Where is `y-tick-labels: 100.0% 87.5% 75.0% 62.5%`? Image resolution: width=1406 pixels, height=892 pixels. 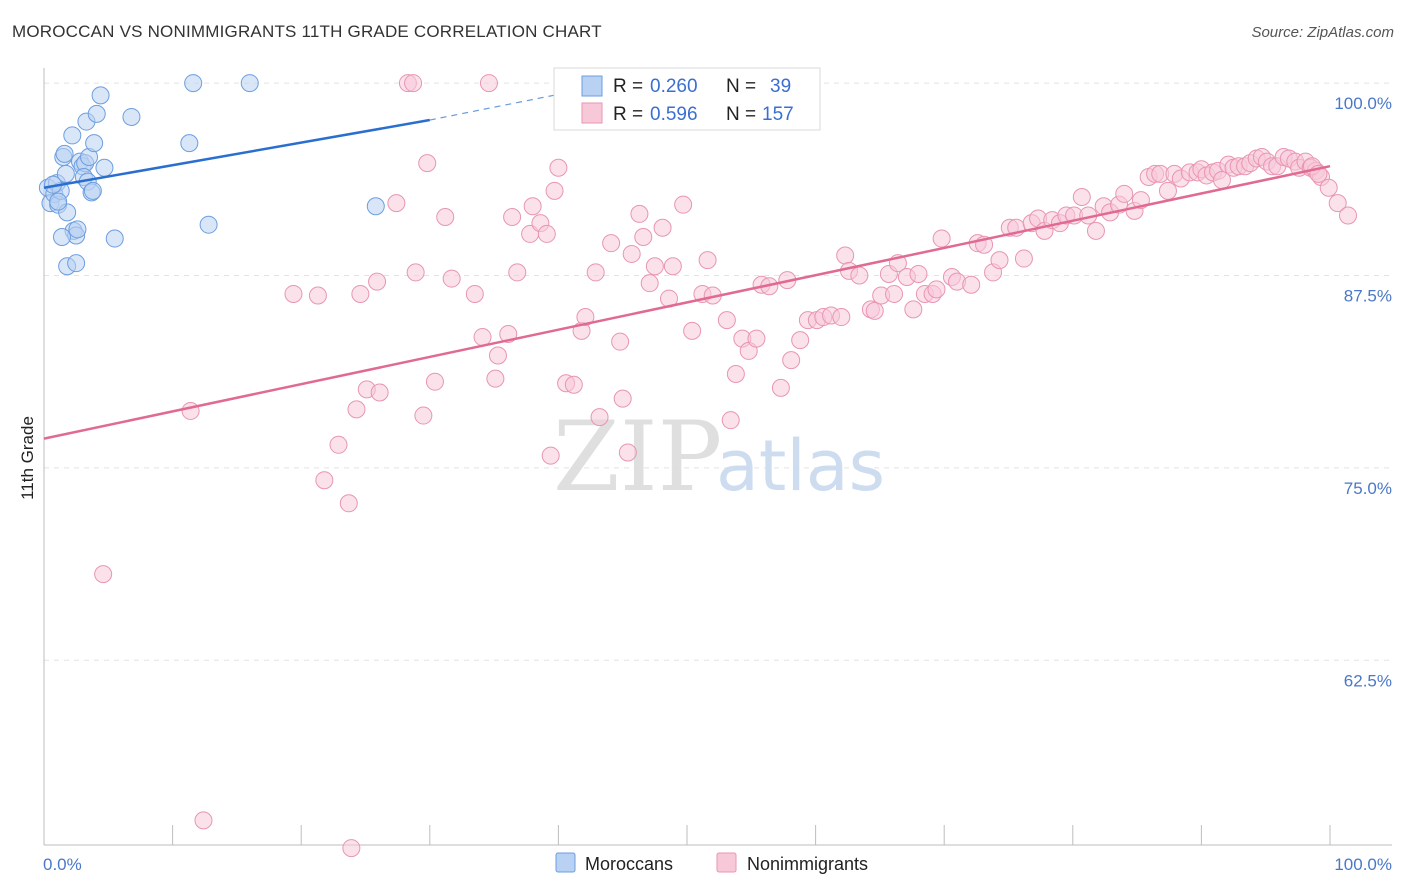 y-tick-labels: 100.0% 87.5% 75.0% 62.5% is located at coordinates (1363, 392).